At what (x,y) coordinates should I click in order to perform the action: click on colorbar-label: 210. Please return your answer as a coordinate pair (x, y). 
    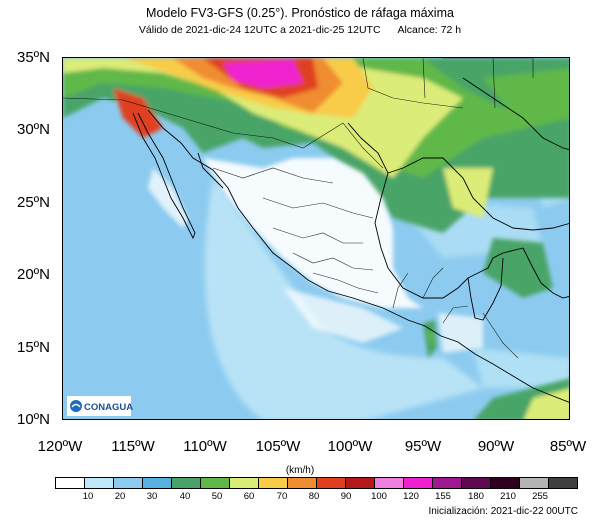
    Looking at the image, I should click on (508, 496).